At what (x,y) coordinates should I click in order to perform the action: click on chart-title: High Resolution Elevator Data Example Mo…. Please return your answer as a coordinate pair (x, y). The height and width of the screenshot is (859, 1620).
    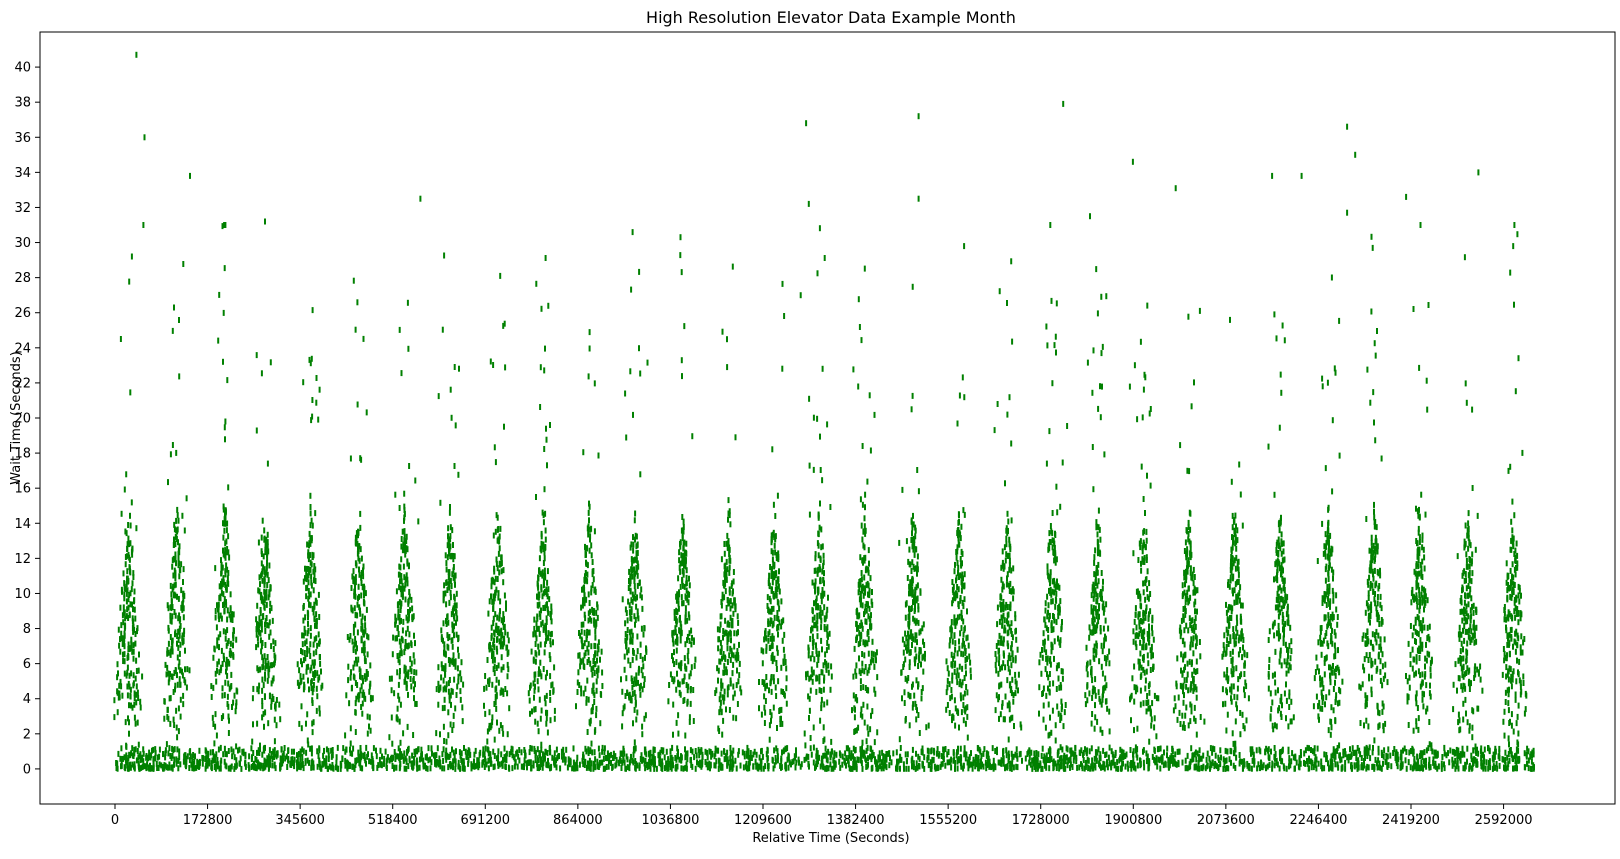
    Looking at the image, I should click on (831, 17).